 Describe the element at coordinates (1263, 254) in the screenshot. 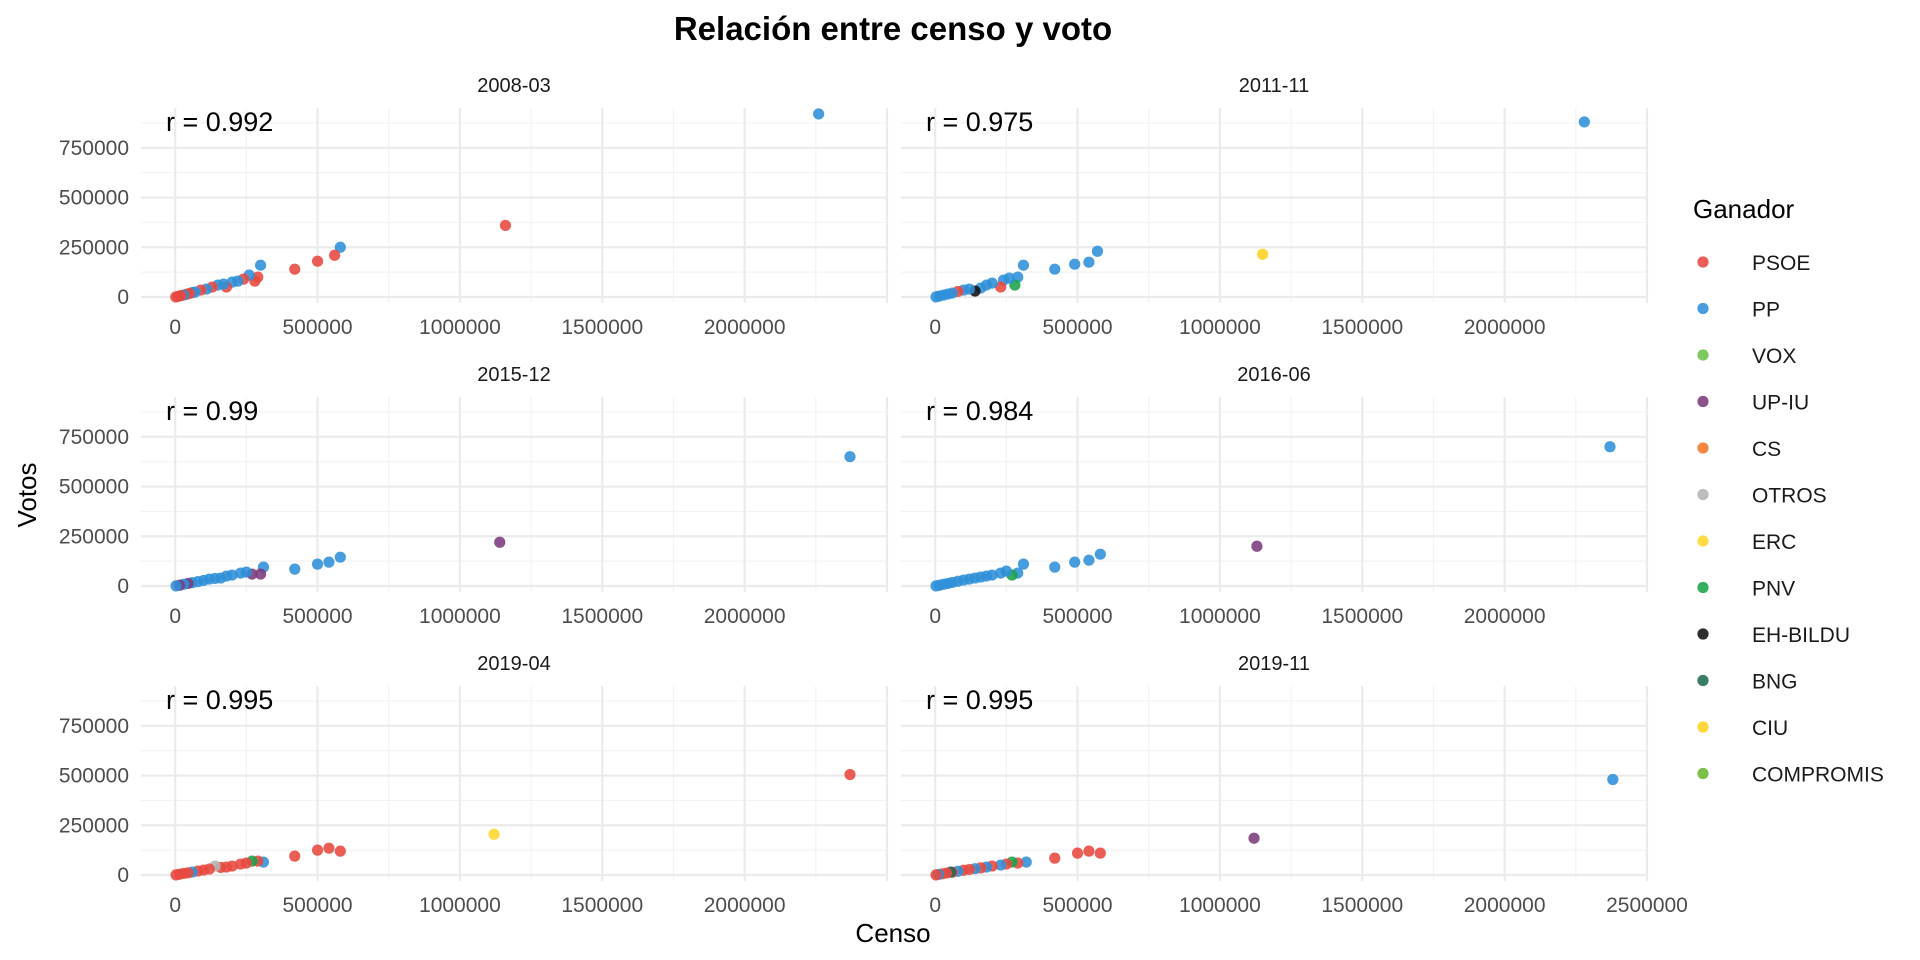

I see `data-point-CIU` at that location.